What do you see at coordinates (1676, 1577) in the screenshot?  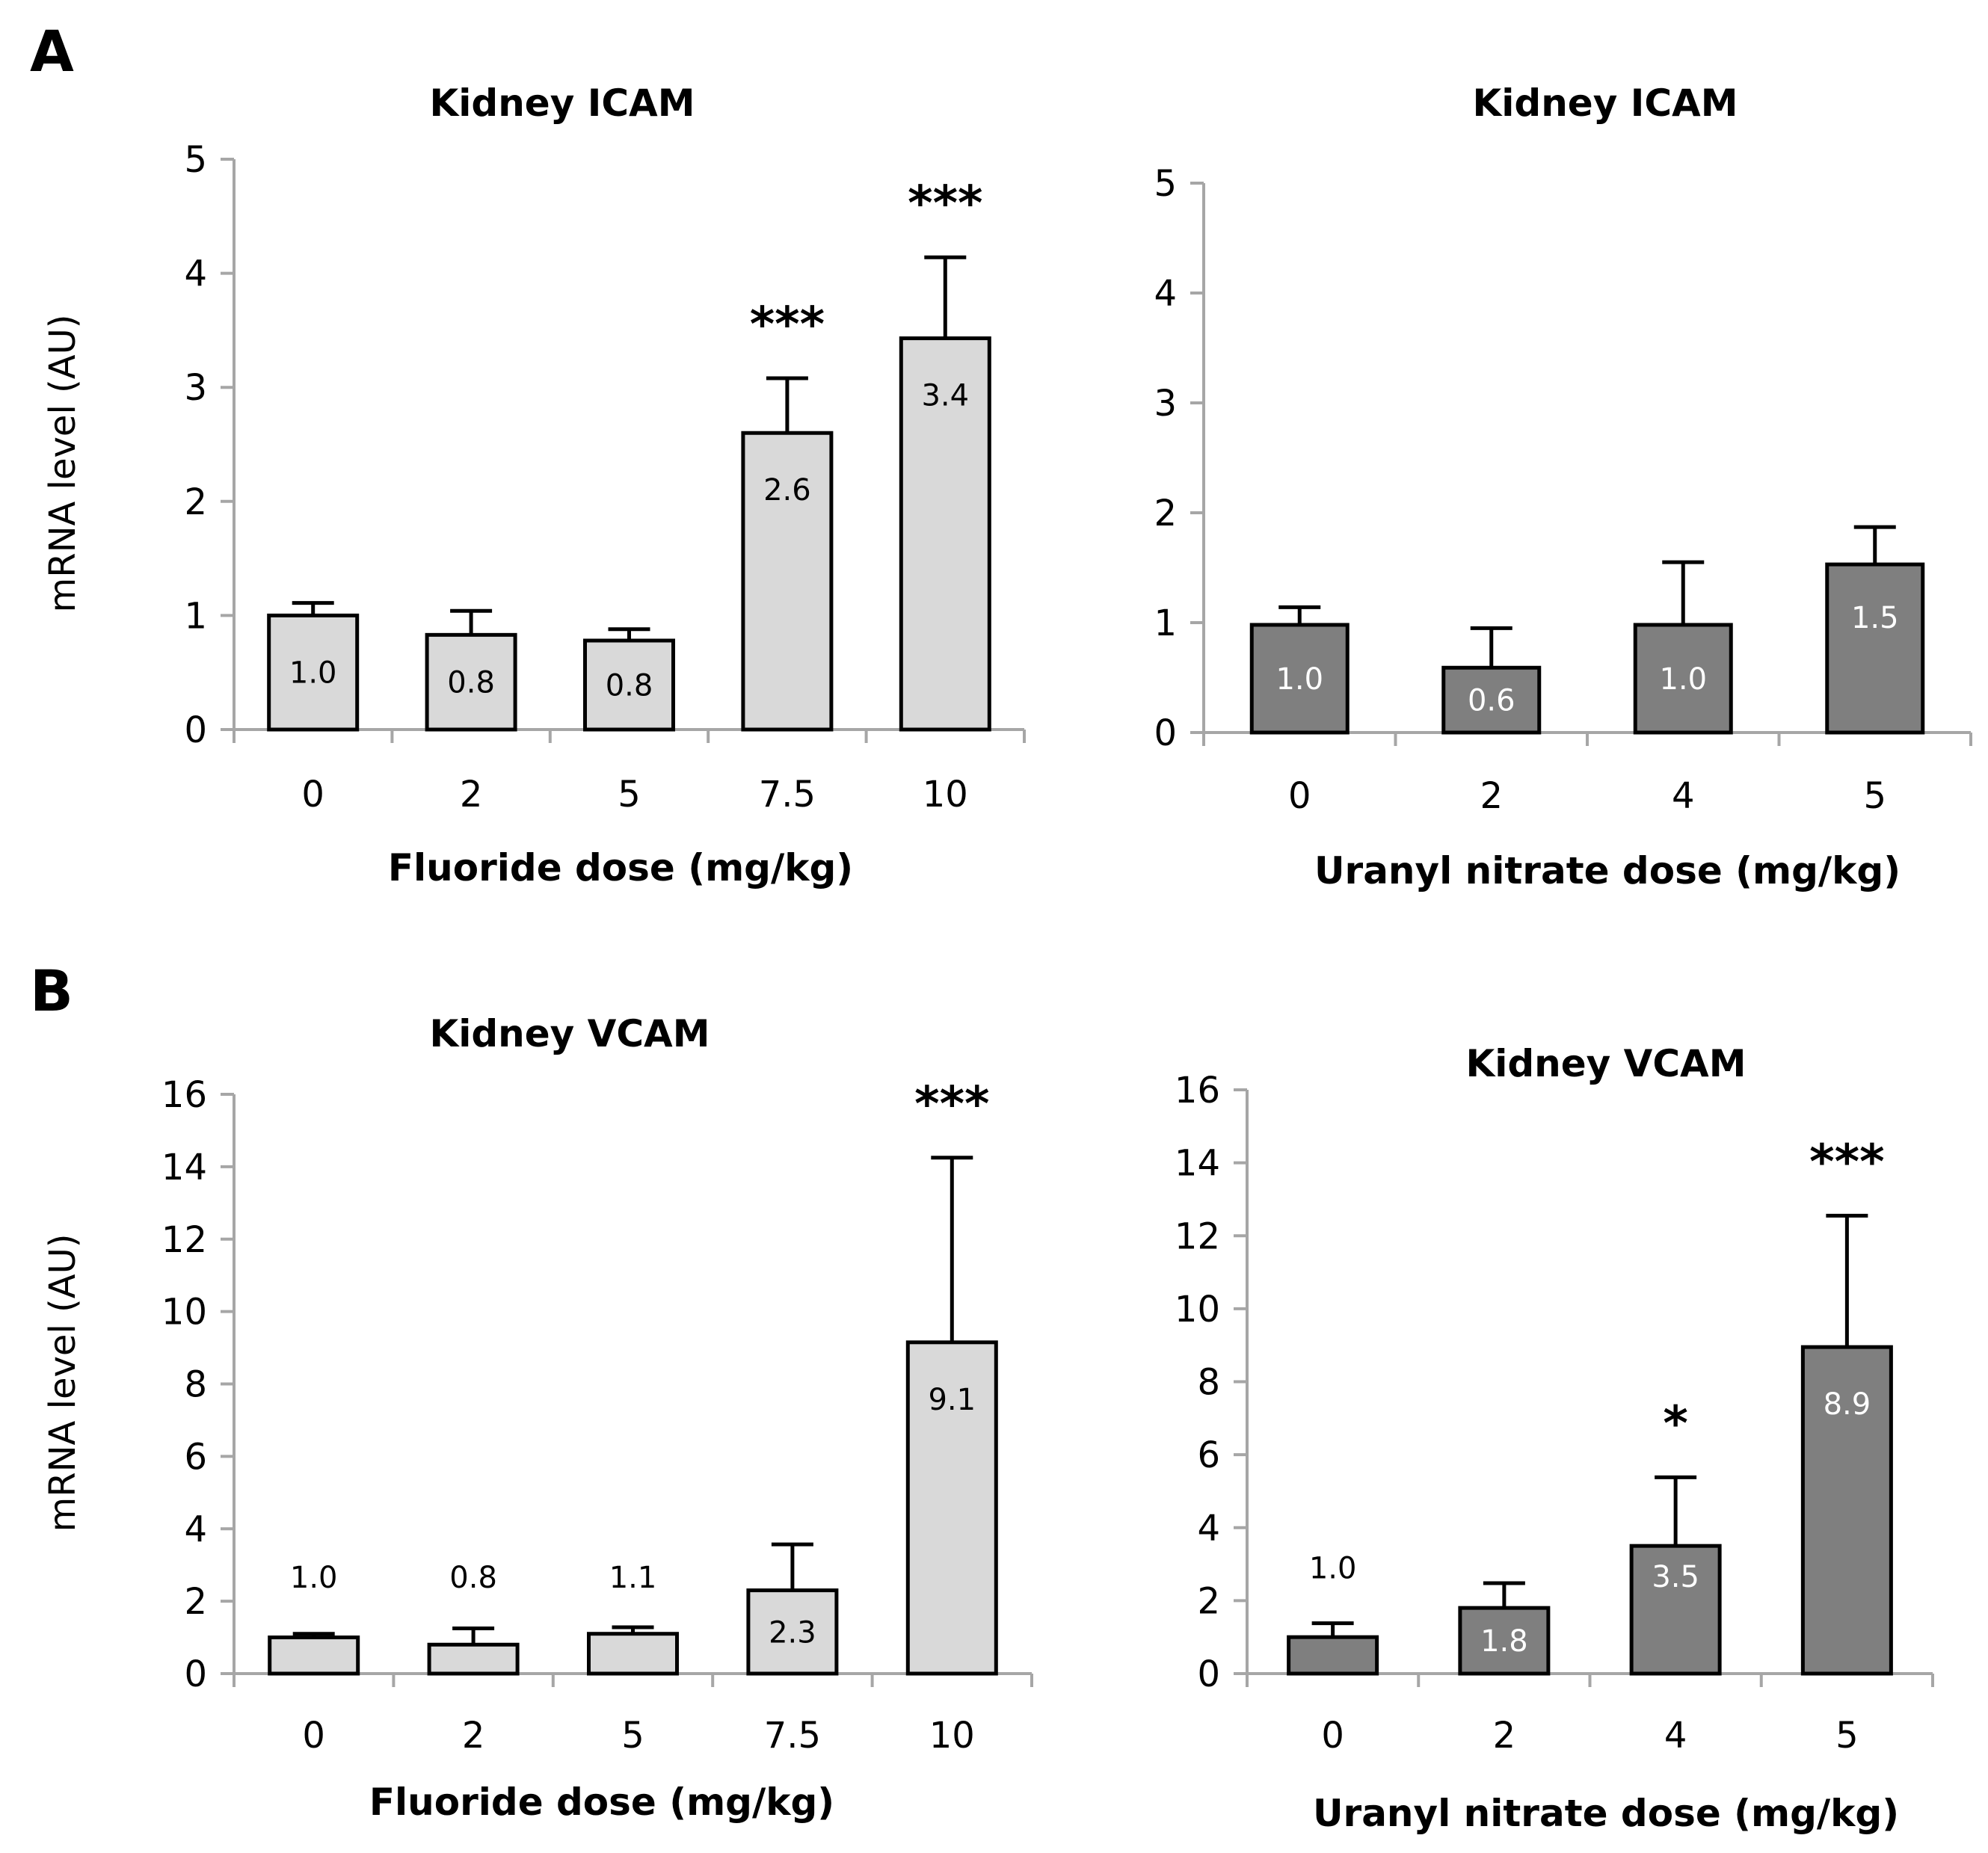 I see `data-label: 3.5` at bounding box center [1676, 1577].